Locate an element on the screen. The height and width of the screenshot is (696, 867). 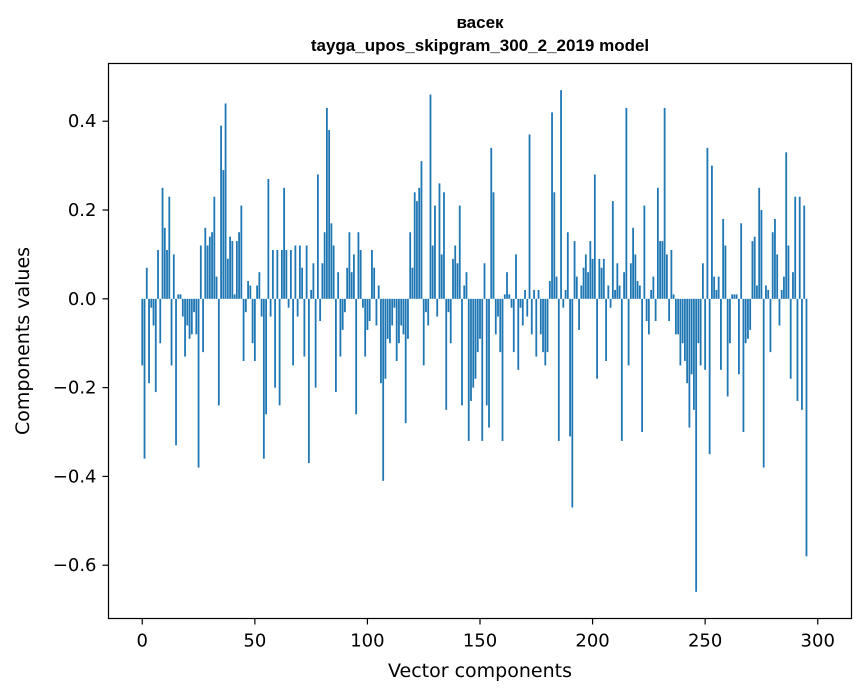
x-tick-label: 0 is located at coordinates (142, 641).